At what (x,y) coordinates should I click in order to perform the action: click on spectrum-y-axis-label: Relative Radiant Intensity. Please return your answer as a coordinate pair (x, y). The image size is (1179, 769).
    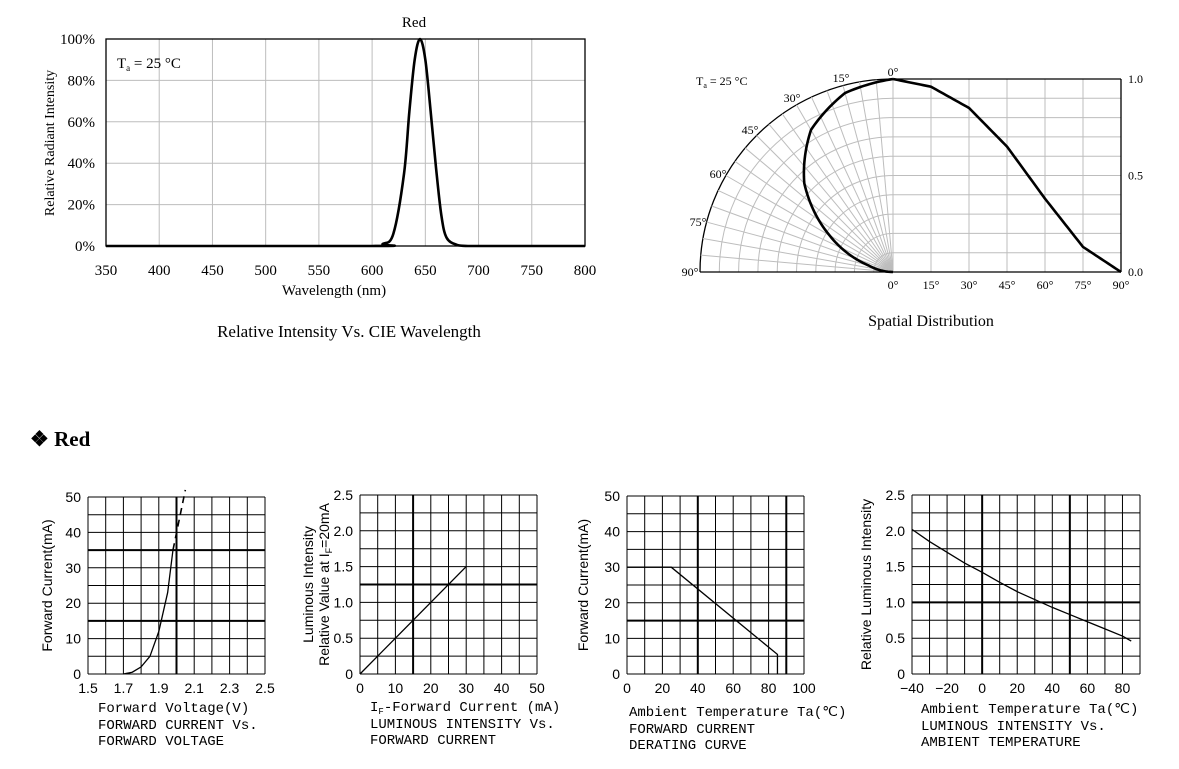
    Looking at the image, I should click on (50, 143).